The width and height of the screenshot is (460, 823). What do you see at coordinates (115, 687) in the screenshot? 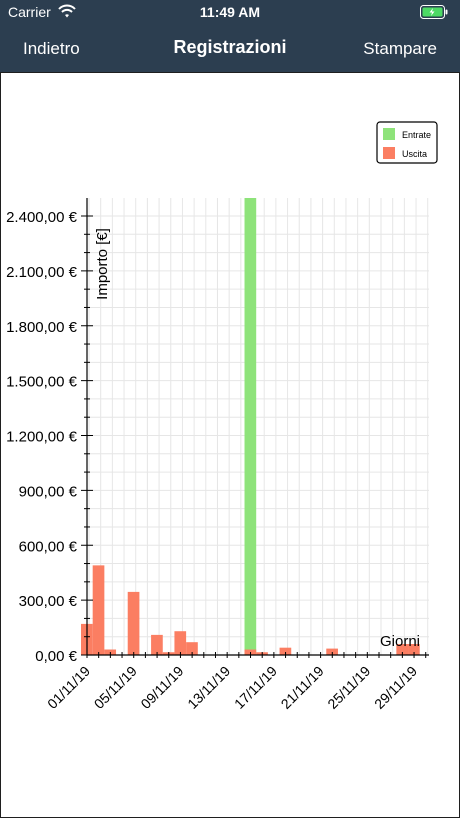
I see `x-tick-label: 05/11/19` at bounding box center [115, 687].